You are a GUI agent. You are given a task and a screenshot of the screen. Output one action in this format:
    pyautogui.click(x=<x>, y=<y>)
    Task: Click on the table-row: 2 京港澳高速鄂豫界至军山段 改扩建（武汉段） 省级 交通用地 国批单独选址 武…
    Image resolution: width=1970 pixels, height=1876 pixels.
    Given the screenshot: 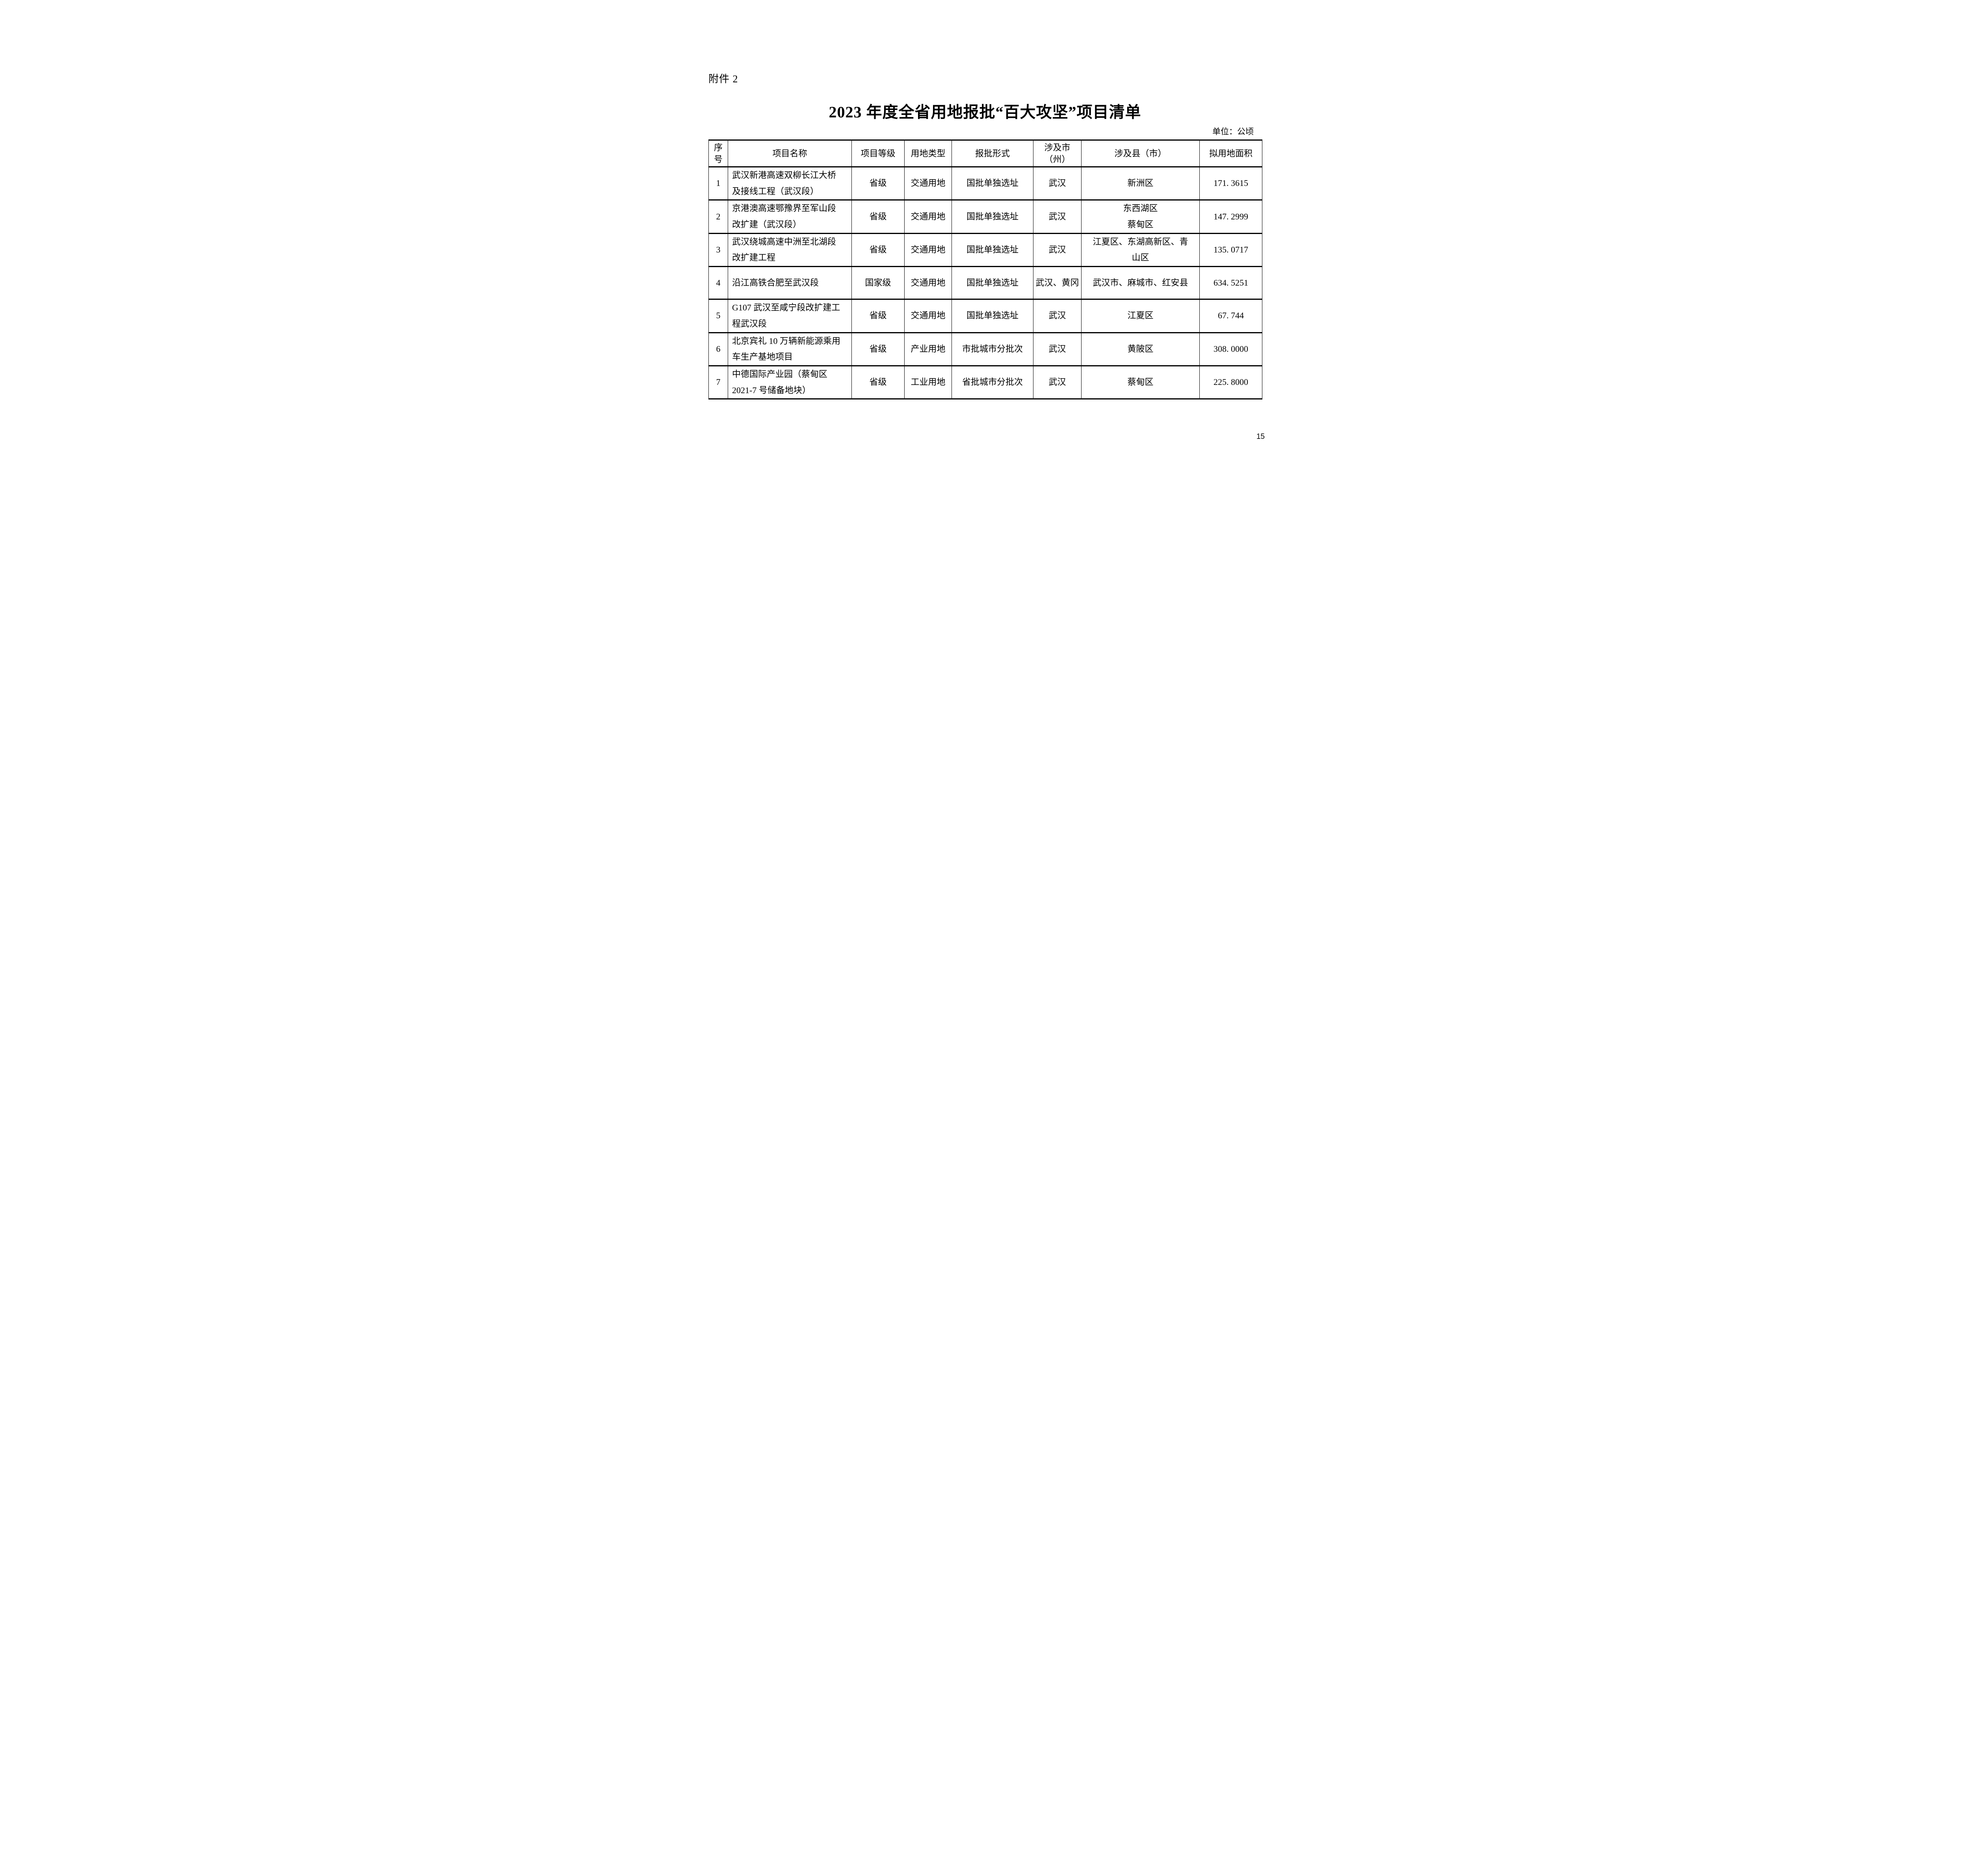 What is the action you would take?
    pyautogui.click(x=985, y=216)
    